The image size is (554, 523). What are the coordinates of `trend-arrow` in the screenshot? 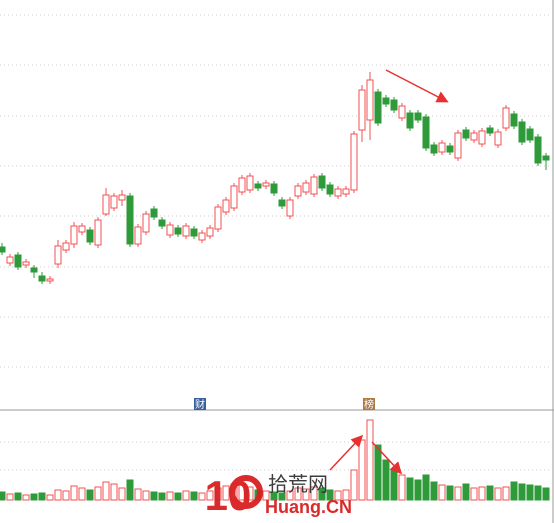 It's located at (417, 86).